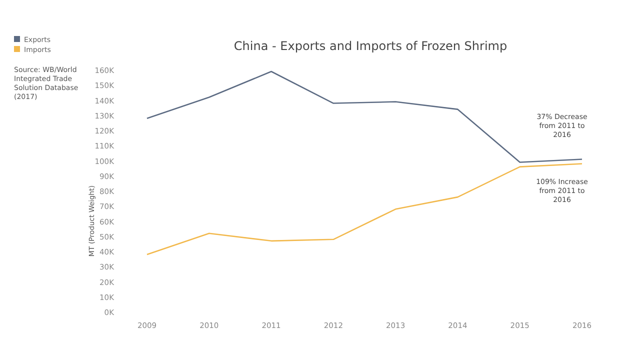  I want to click on chart-title: China - Exports and Imports of Frozen Shrimp, so click(371, 46).